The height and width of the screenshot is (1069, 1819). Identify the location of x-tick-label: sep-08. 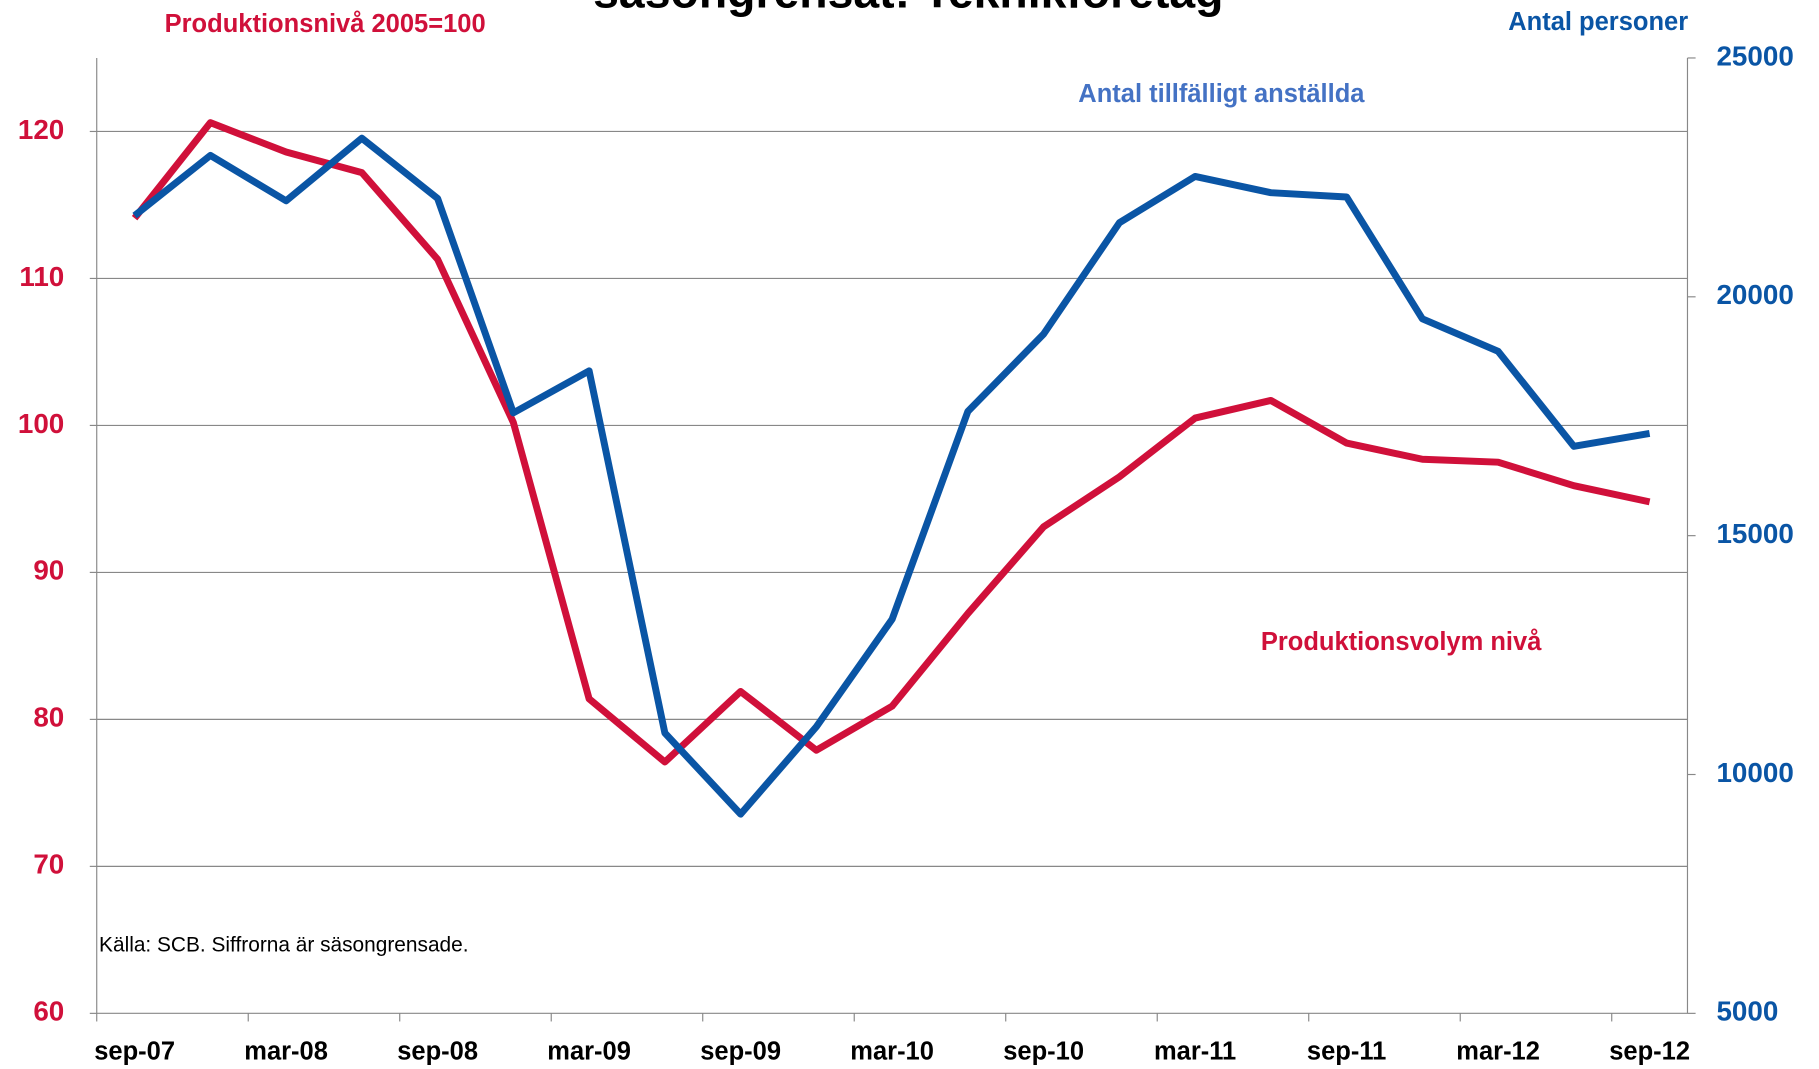
(437, 1052).